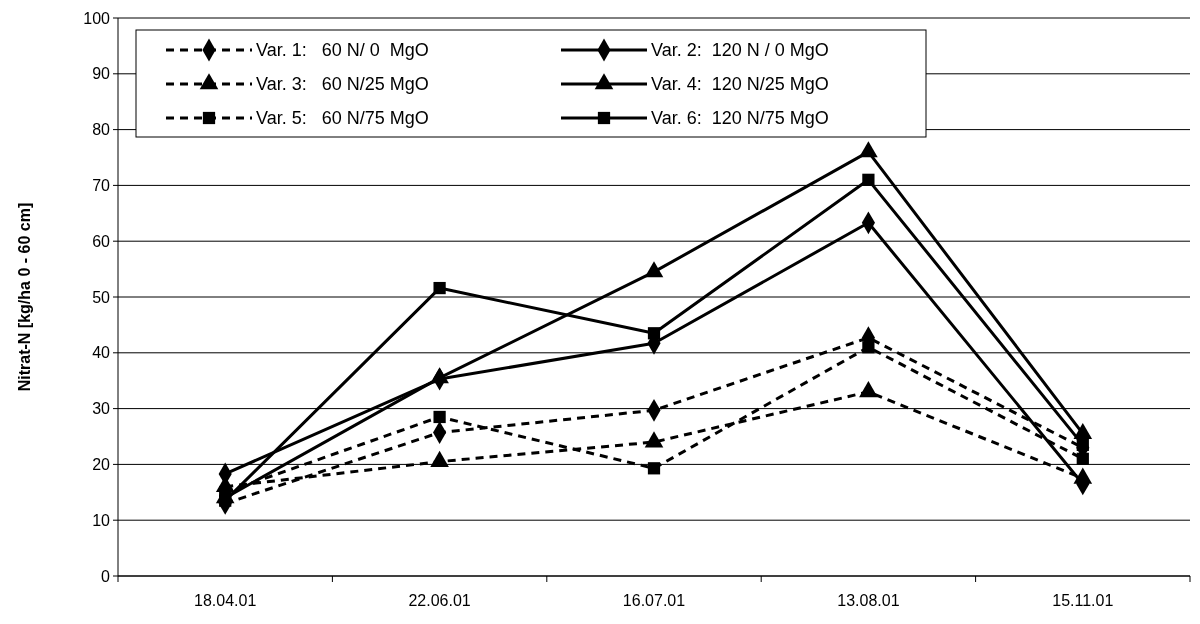  I want to click on legend-label: Var. 2: 120 N / 0 MgO, so click(740, 50).